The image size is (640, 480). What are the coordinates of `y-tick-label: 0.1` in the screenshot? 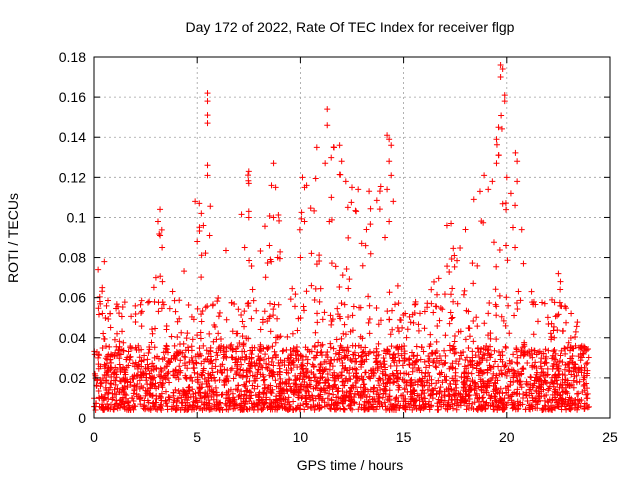 It's located at (77, 217).